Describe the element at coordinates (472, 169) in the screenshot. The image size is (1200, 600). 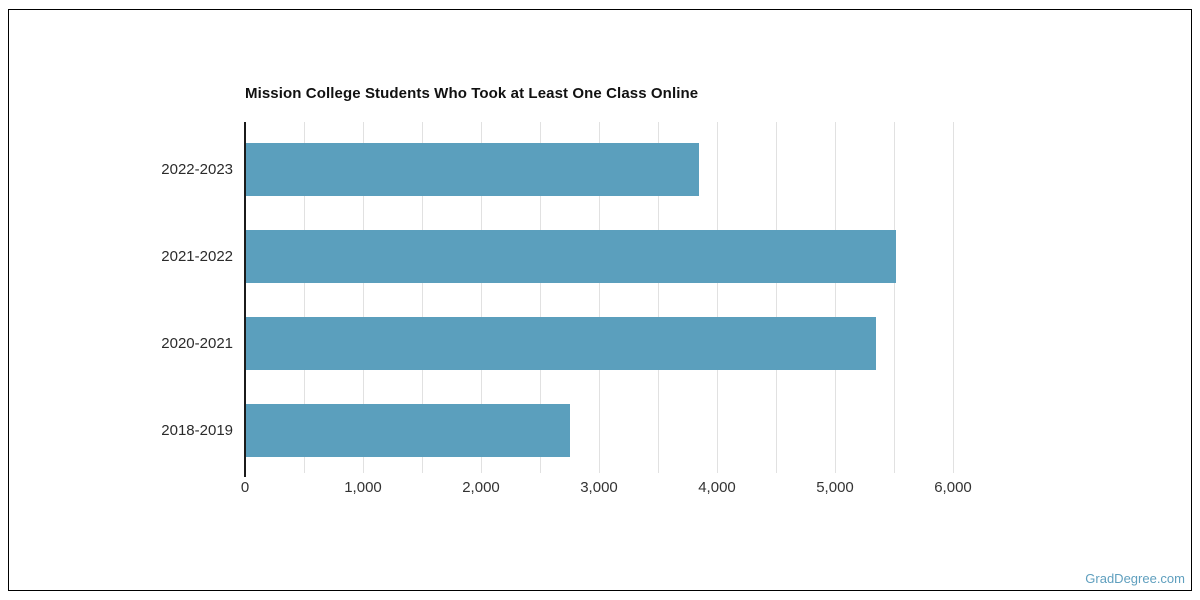
I see `bar-2022-2023` at that location.